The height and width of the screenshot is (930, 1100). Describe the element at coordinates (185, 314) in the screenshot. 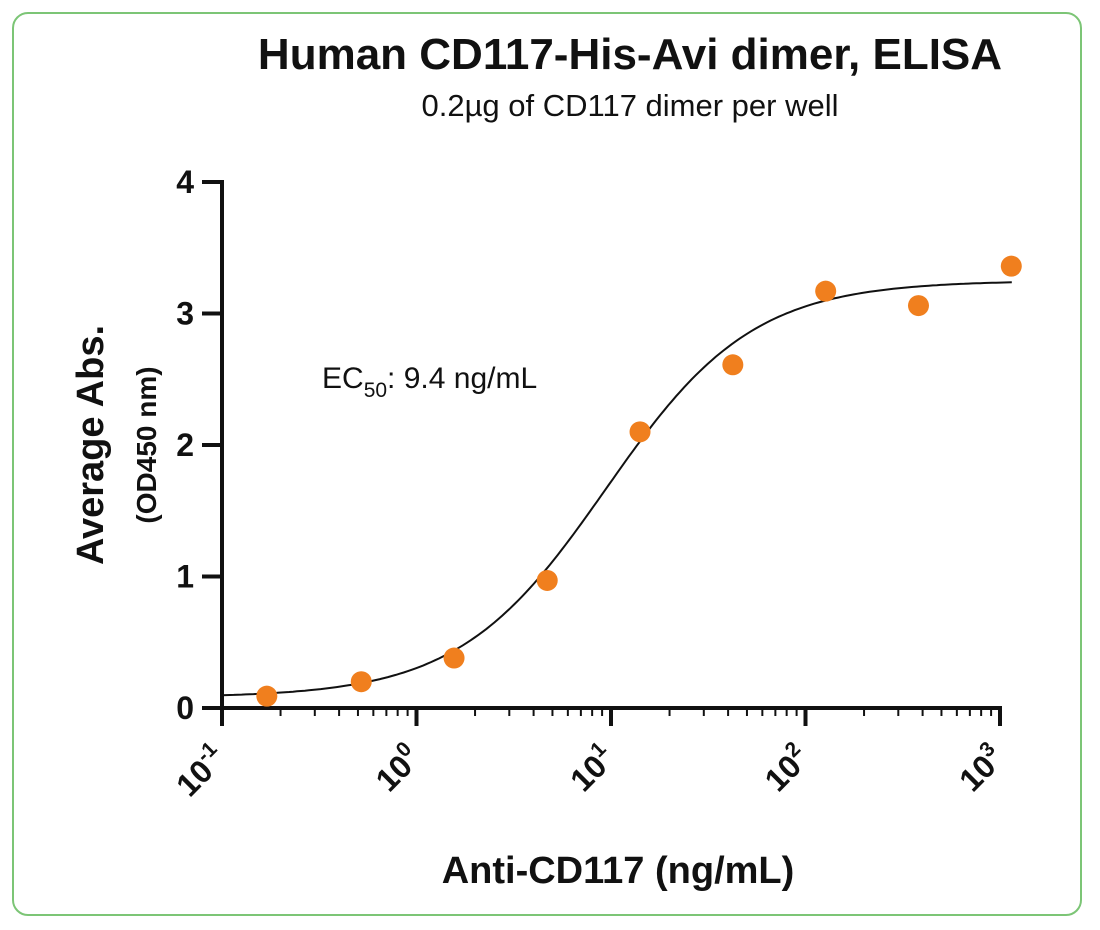

I see `y-tick-label: 3` at that location.